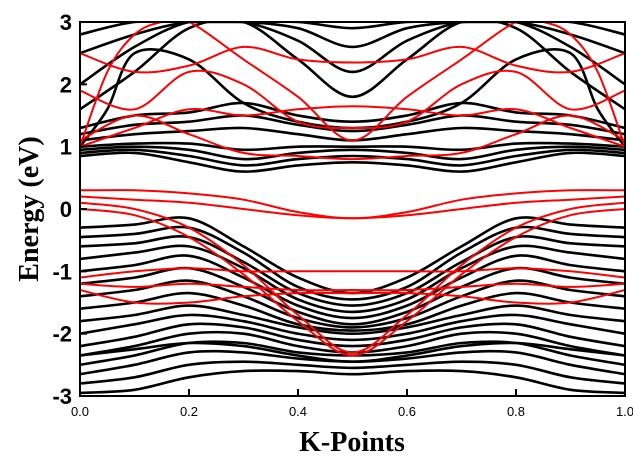 This screenshot has width=633, height=461. Describe the element at coordinates (80, 411) in the screenshot. I see `x-tick-label: 0.0` at that location.